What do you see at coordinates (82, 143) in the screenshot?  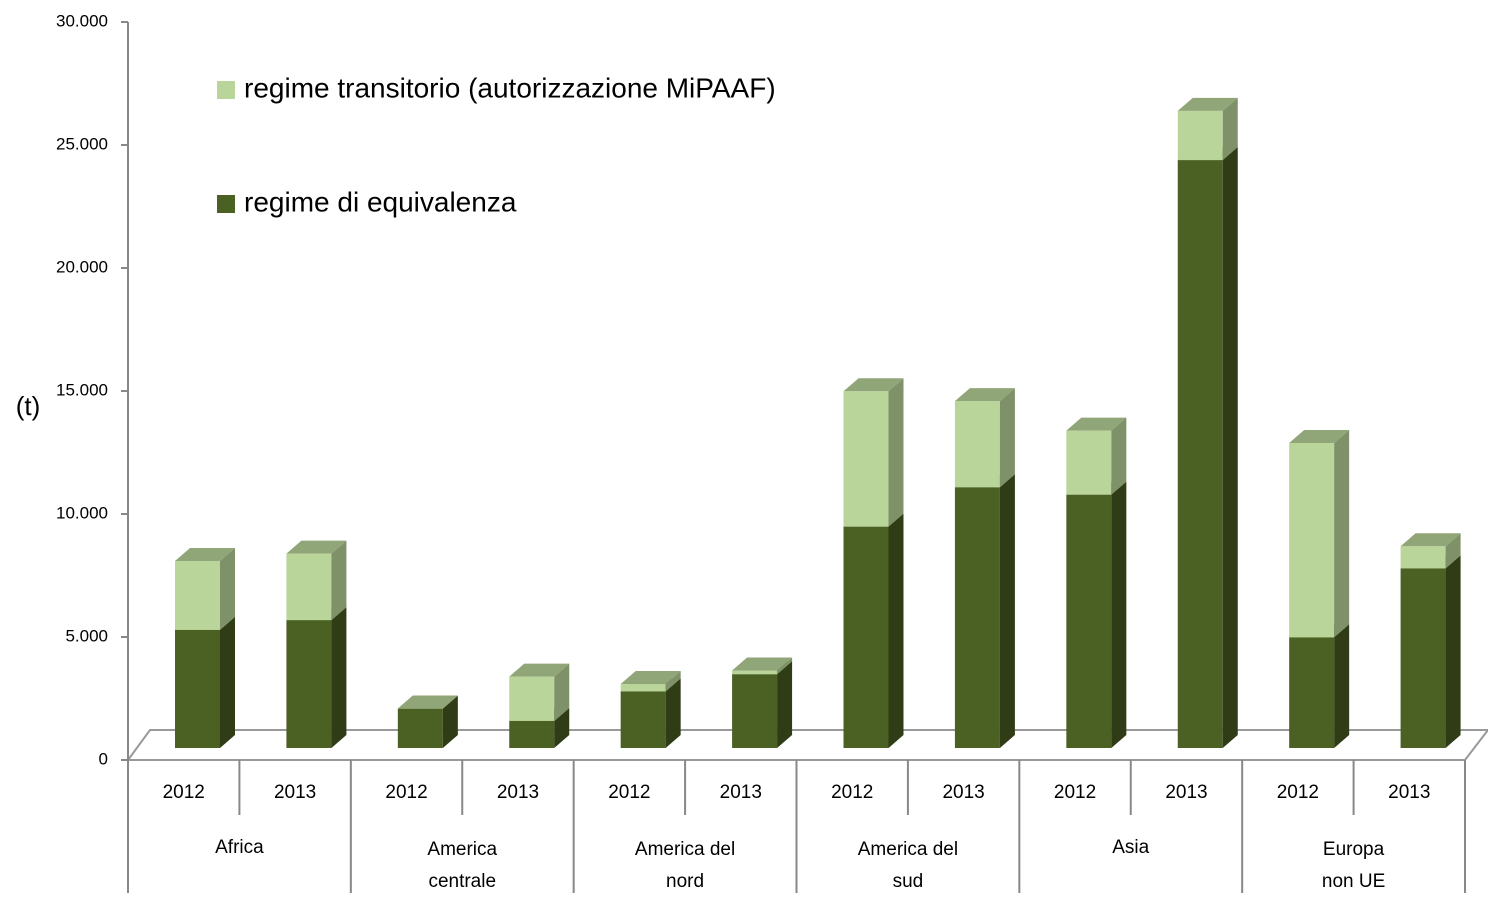 I see `y-tick-label: 25.000` at bounding box center [82, 143].